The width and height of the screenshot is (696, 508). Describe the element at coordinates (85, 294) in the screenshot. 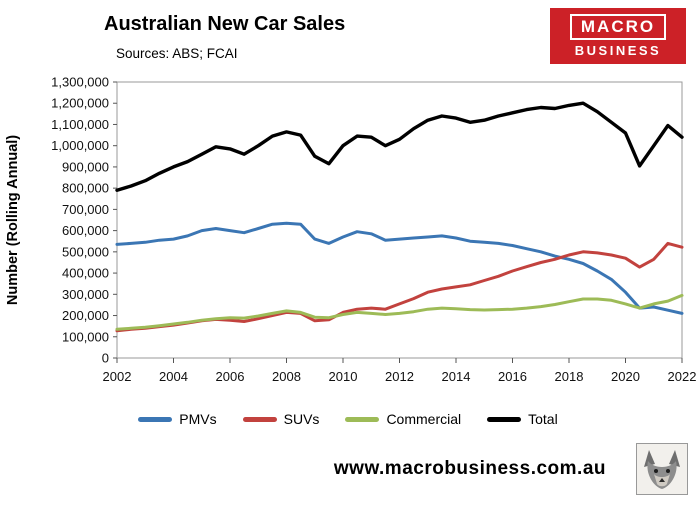

I see `svg-text: 300,000` at that location.